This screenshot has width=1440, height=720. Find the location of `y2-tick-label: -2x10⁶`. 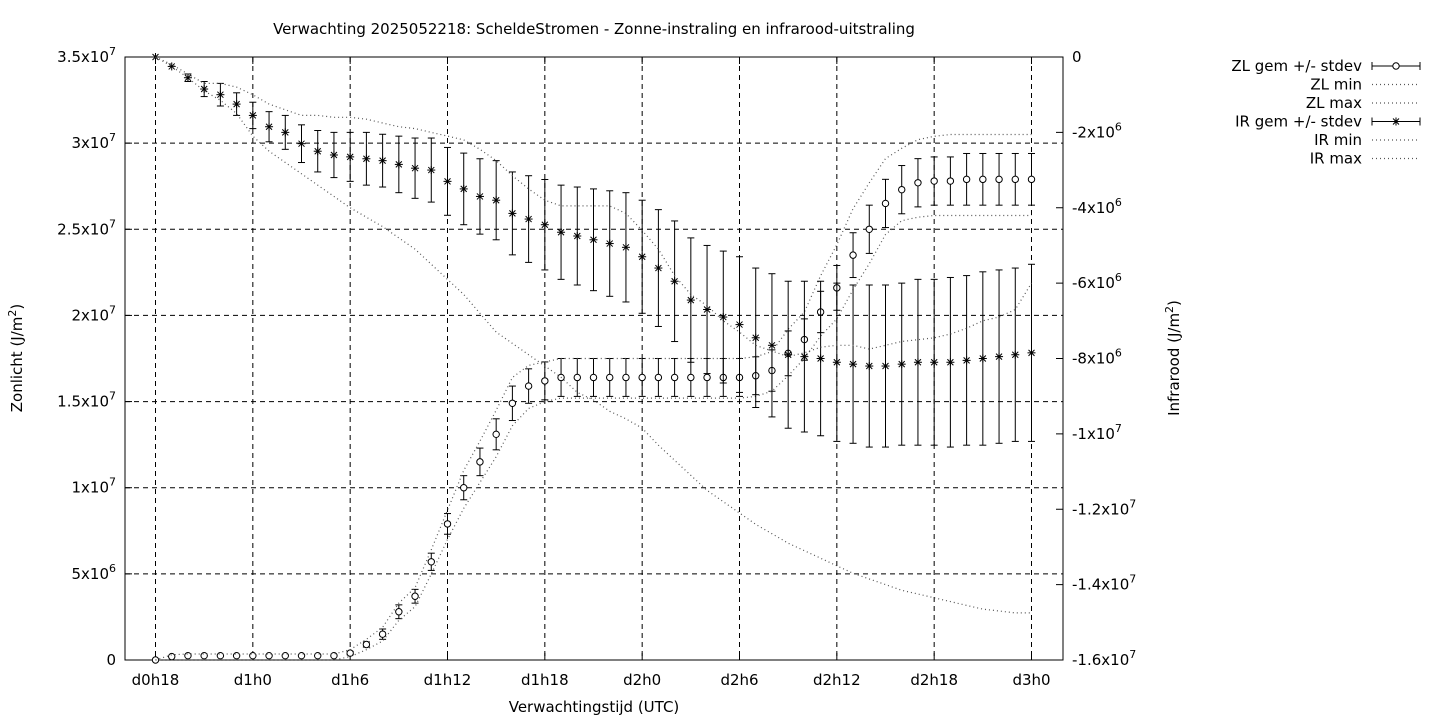

y2-tick-label: -2x10⁶ is located at coordinates (1097, 130).